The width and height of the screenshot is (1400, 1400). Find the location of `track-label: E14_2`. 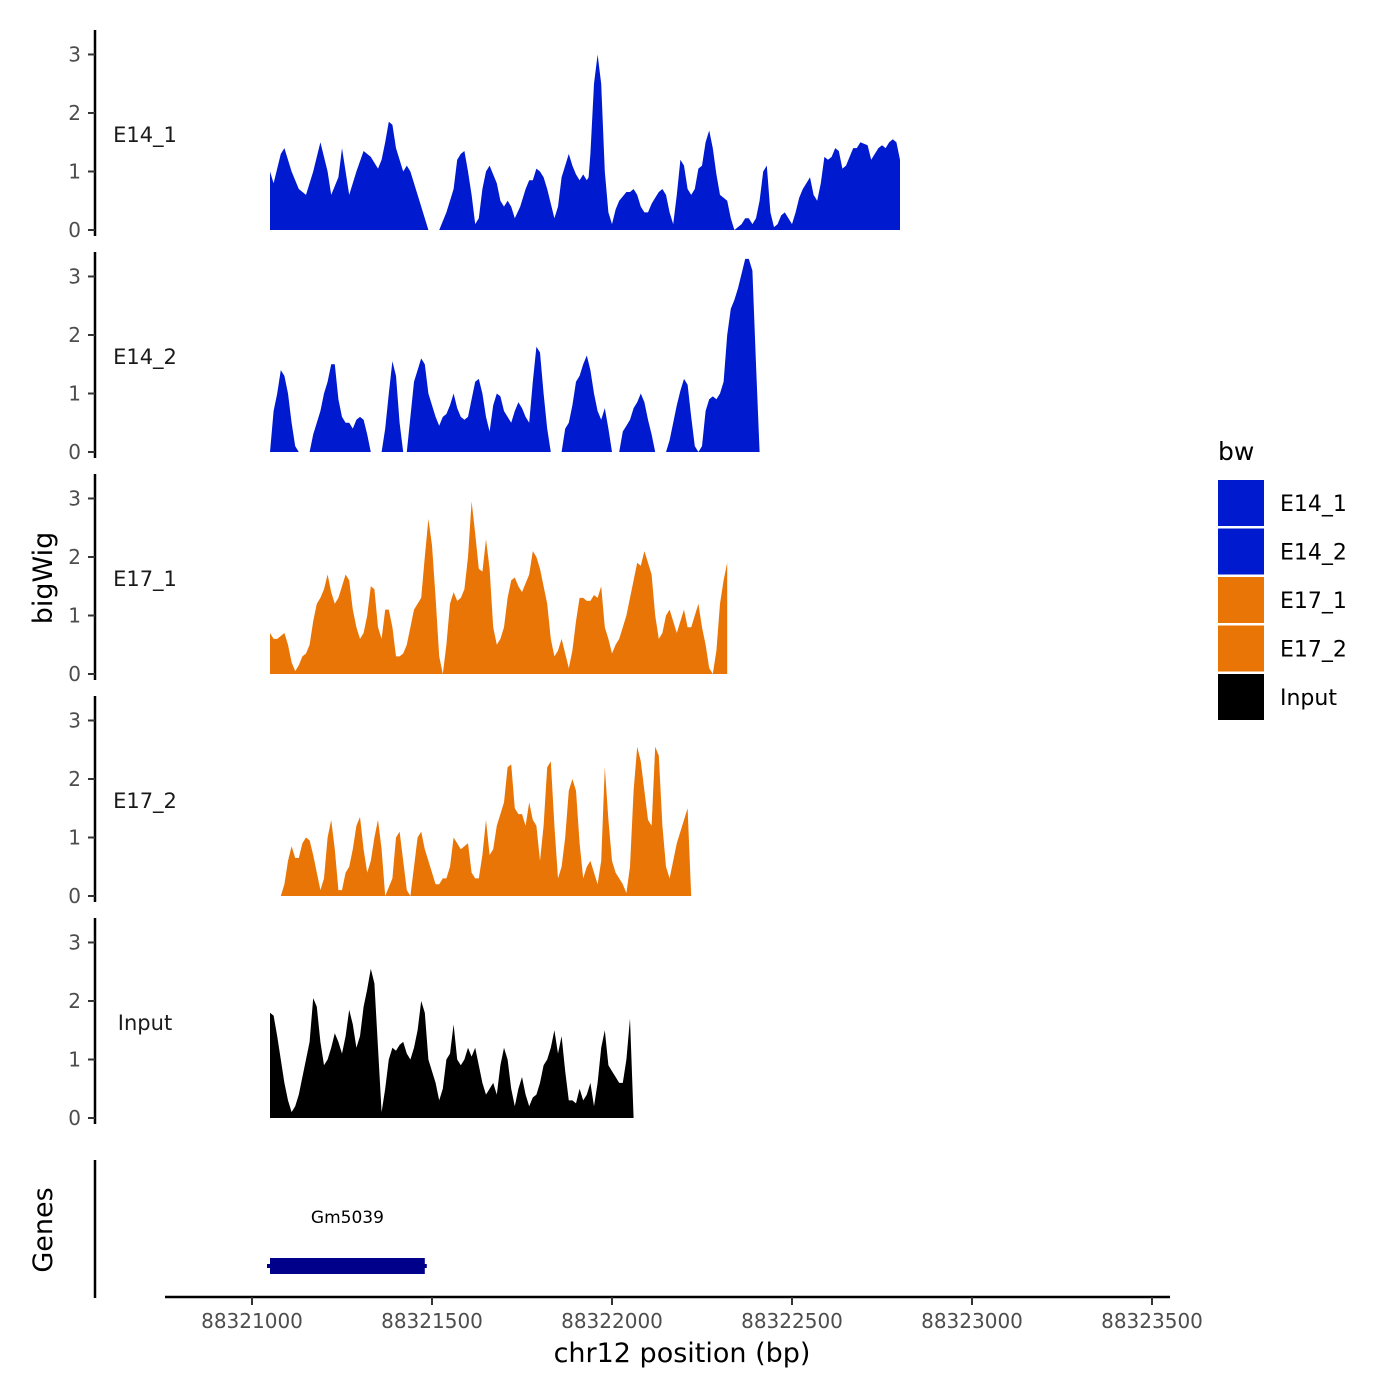

track-label: E14_2 is located at coordinates (145, 357).